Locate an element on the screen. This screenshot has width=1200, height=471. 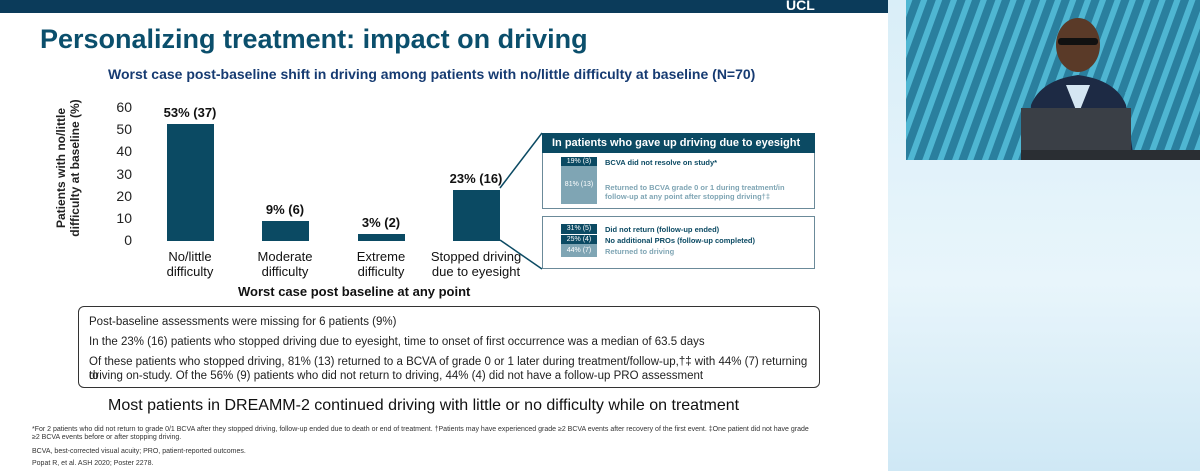
y-tick-label: 30 is located at coordinates (124, 173).